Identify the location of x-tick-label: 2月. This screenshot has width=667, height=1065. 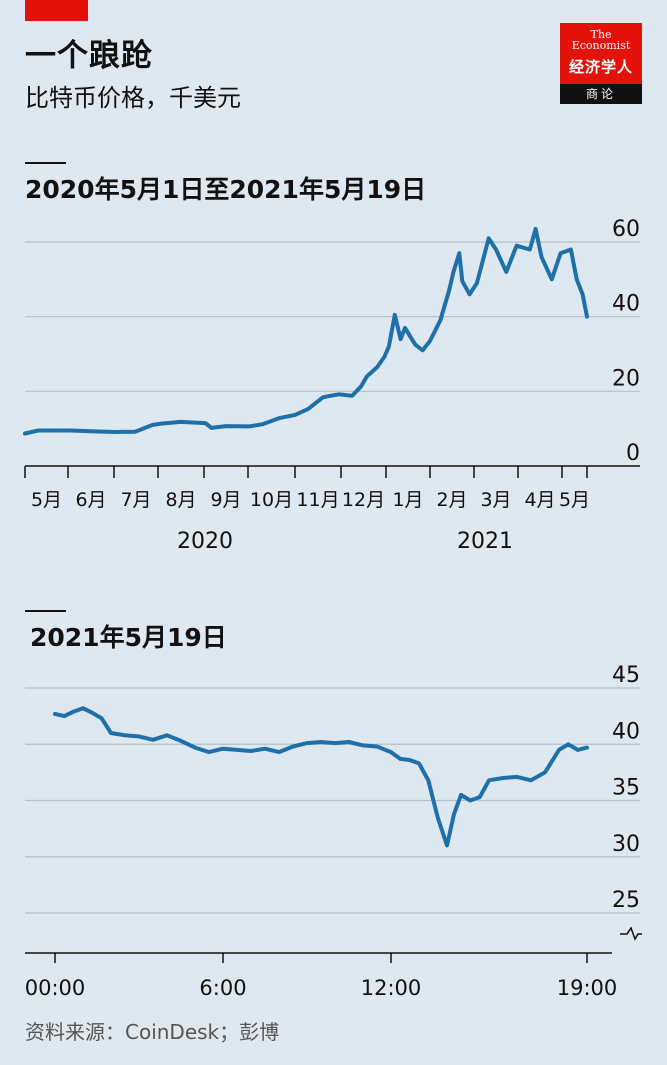
(451, 500).